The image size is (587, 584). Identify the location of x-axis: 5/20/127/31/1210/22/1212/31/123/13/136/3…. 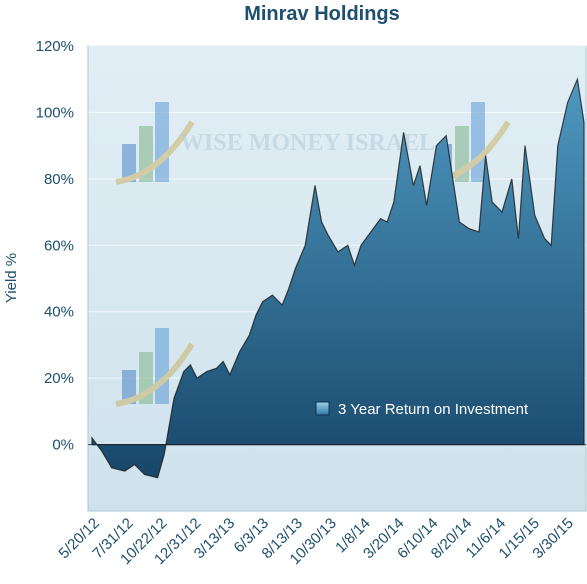
(315, 541).